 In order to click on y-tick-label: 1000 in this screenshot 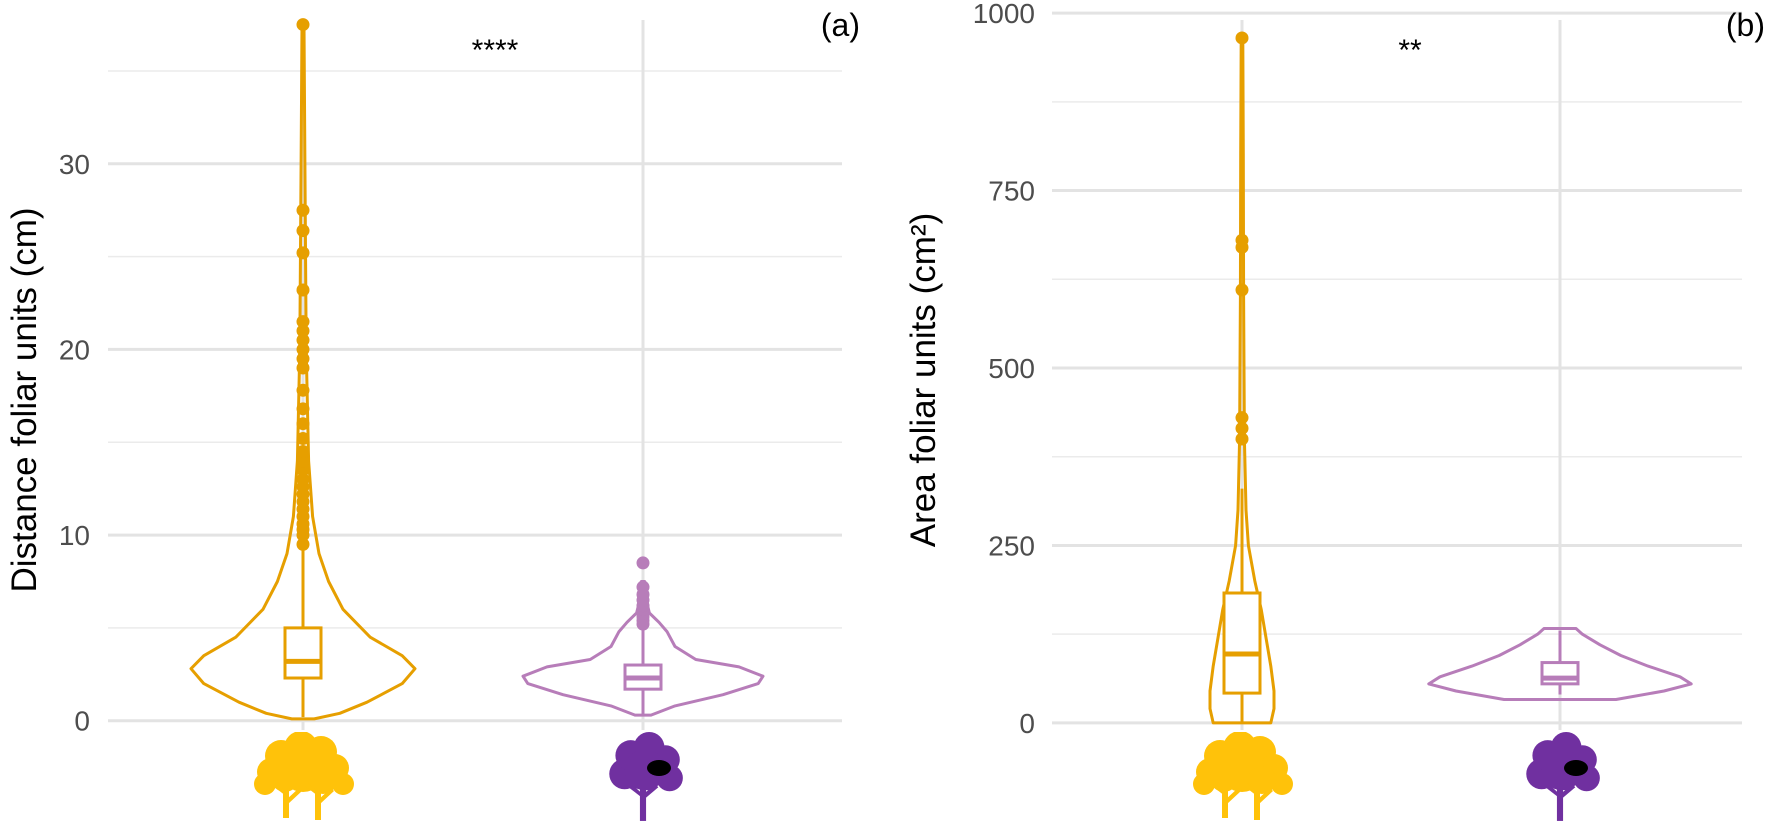, I will do `click(1004, 14)`.